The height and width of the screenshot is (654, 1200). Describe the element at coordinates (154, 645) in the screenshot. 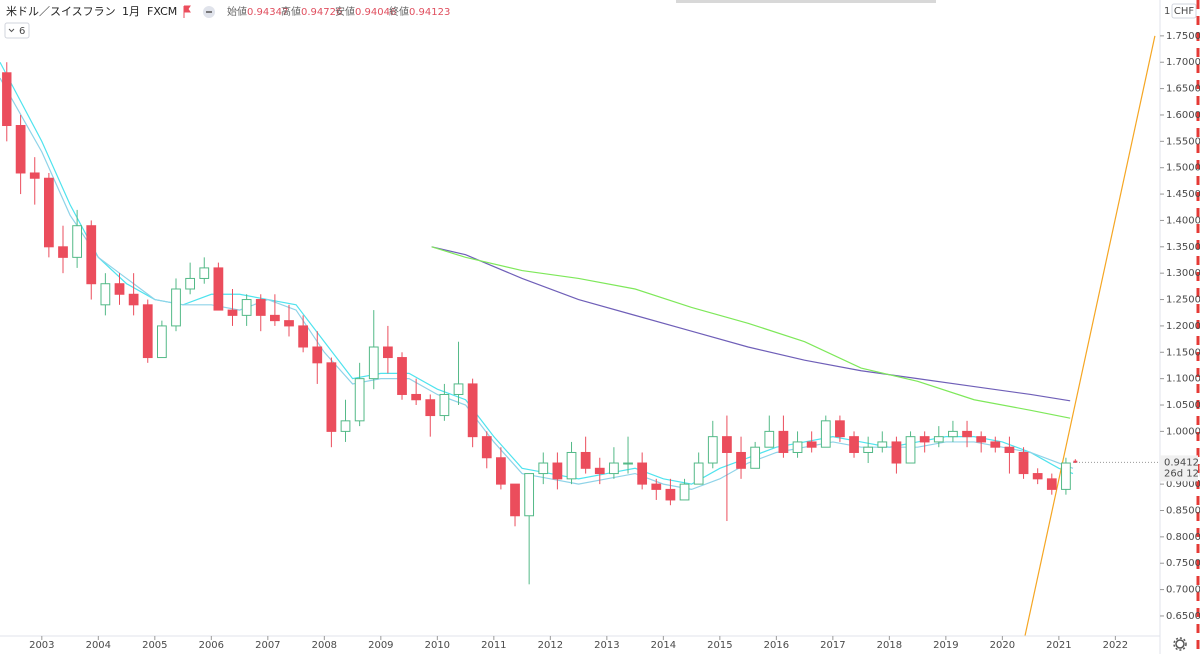

I see `x-tick-label: 2005` at that location.